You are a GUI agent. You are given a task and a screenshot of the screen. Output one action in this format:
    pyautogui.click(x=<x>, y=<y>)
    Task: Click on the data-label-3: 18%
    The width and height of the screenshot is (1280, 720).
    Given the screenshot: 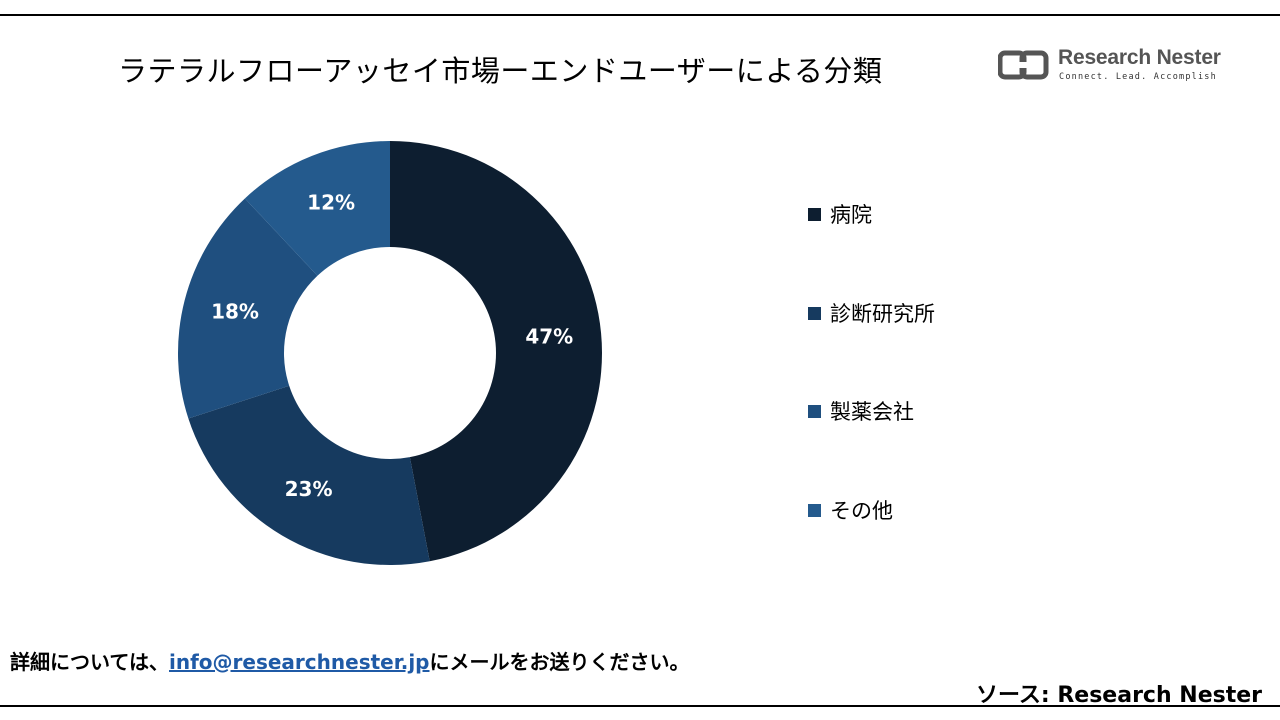 What is the action you would take?
    pyautogui.click(x=235, y=312)
    